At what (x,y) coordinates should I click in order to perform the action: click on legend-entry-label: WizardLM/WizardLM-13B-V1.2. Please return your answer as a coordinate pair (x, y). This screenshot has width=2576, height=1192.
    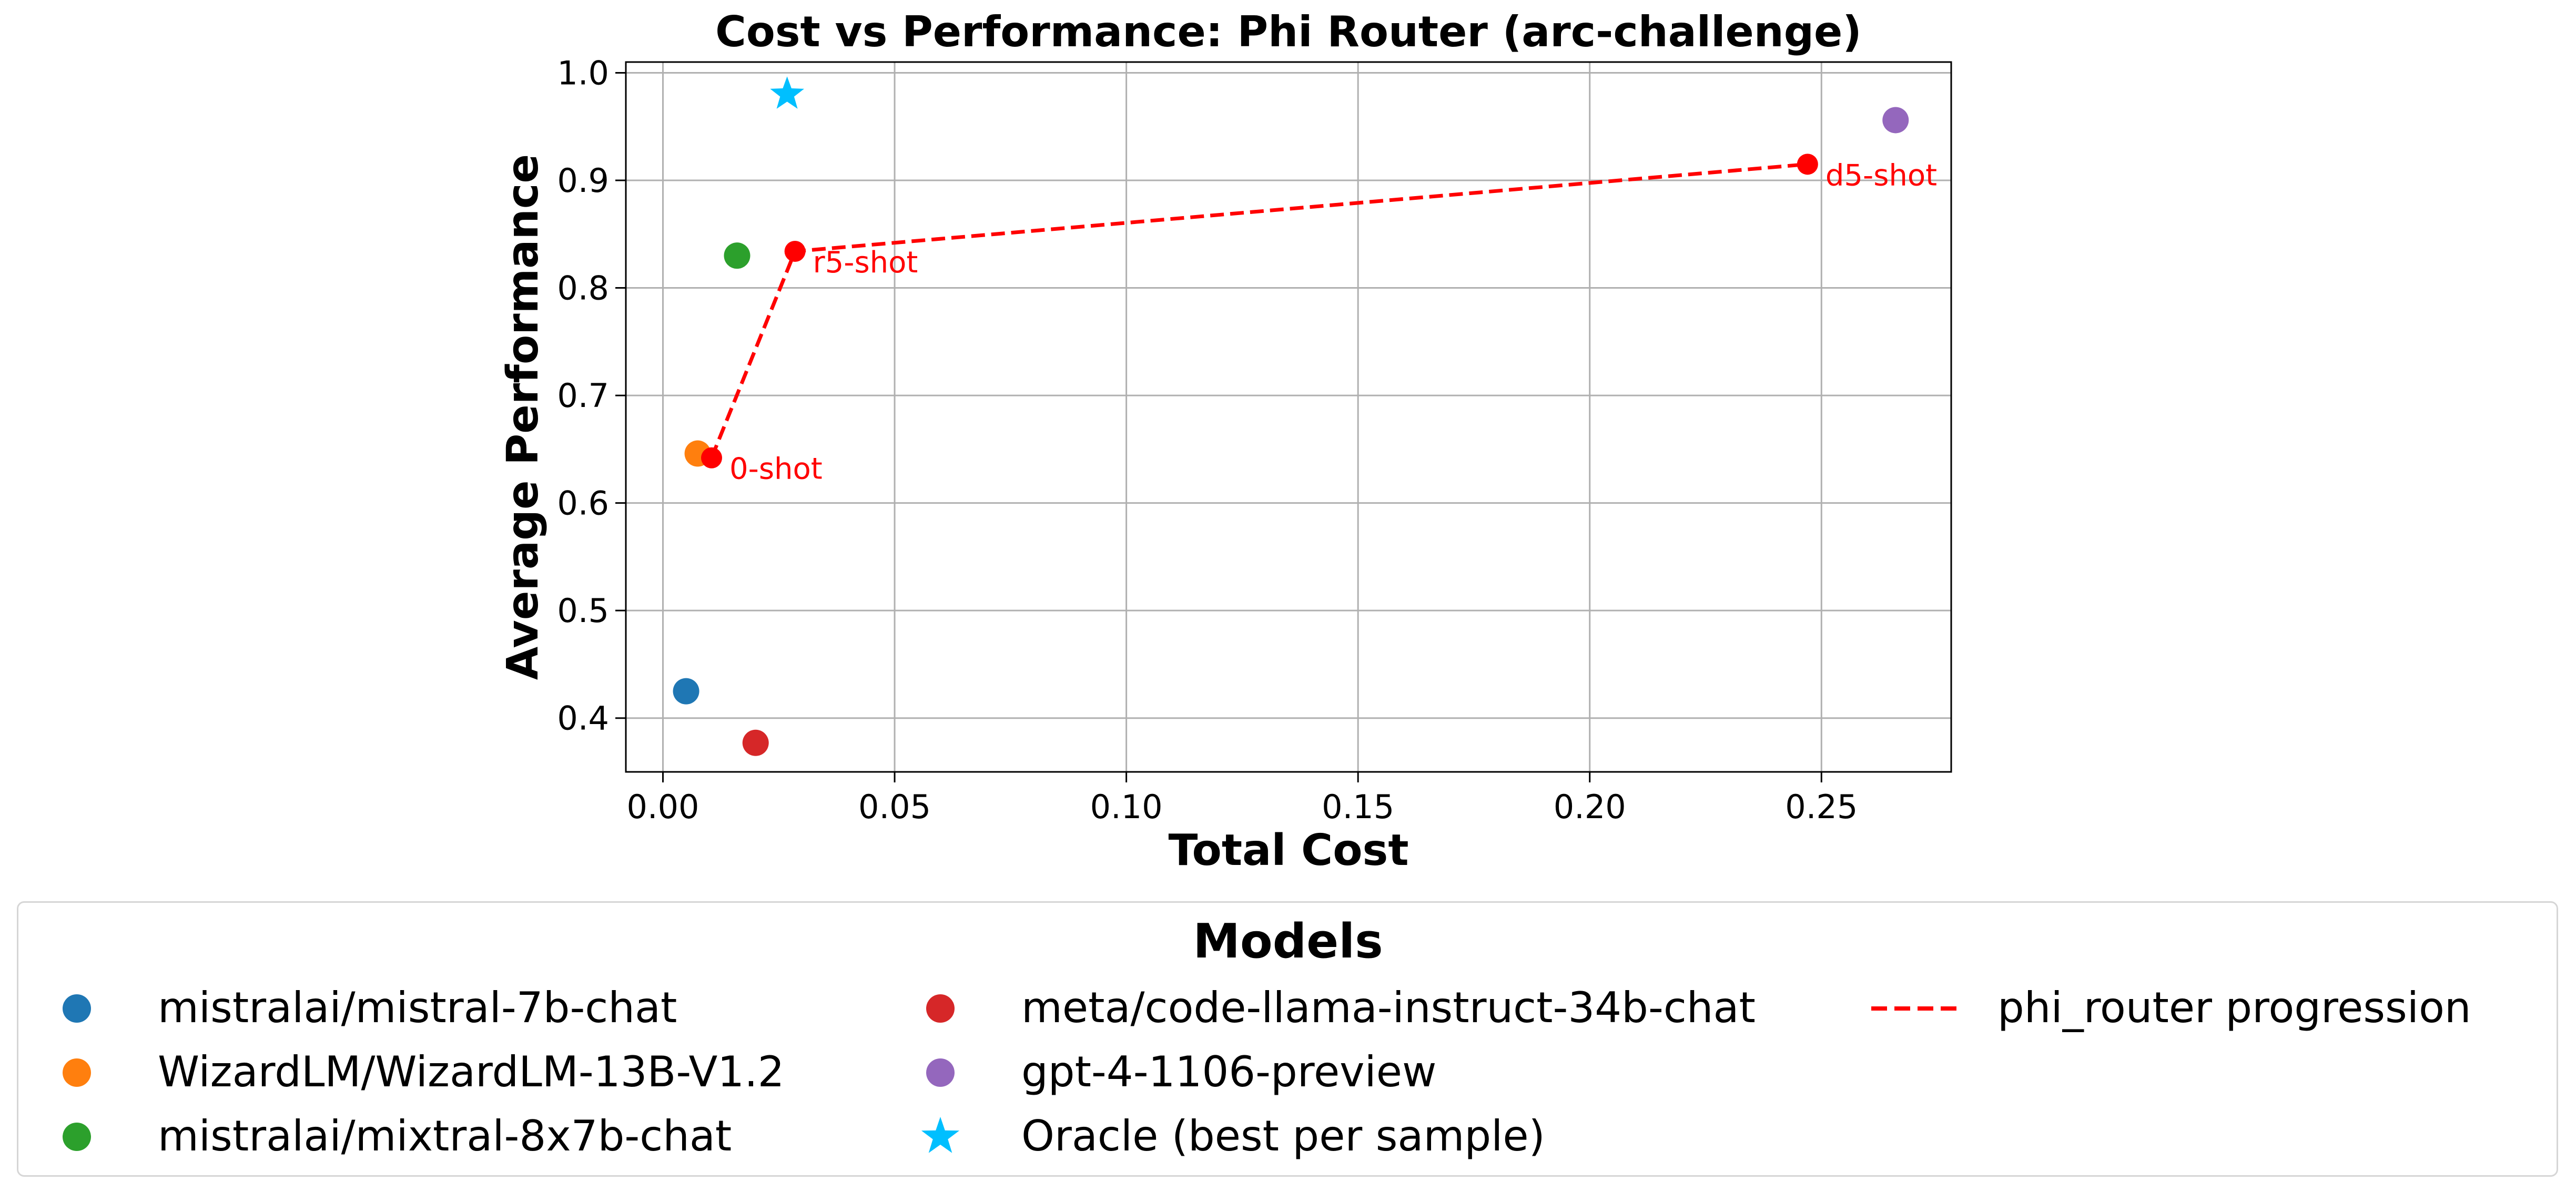
    Looking at the image, I should click on (472, 1071).